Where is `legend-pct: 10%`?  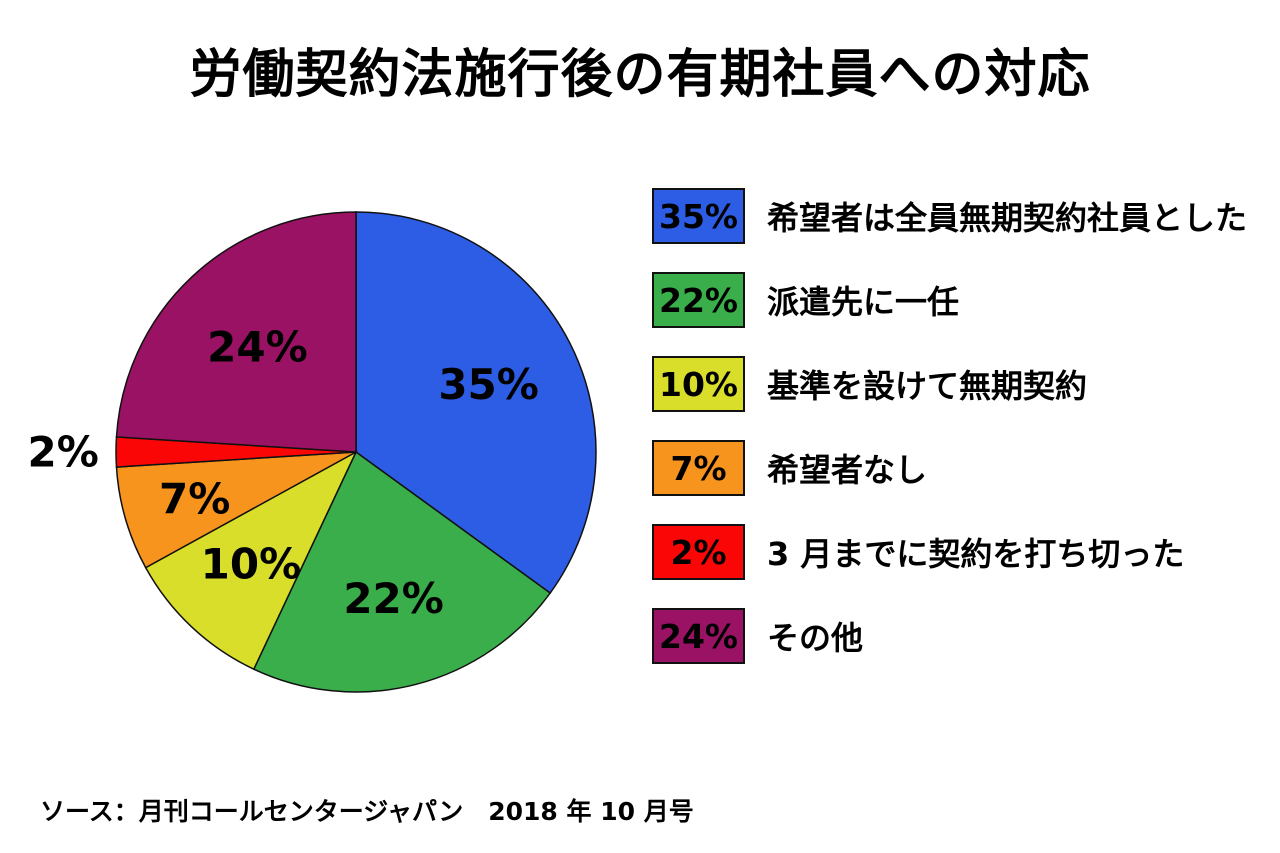 legend-pct: 10% is located at coordinates (698, 384).